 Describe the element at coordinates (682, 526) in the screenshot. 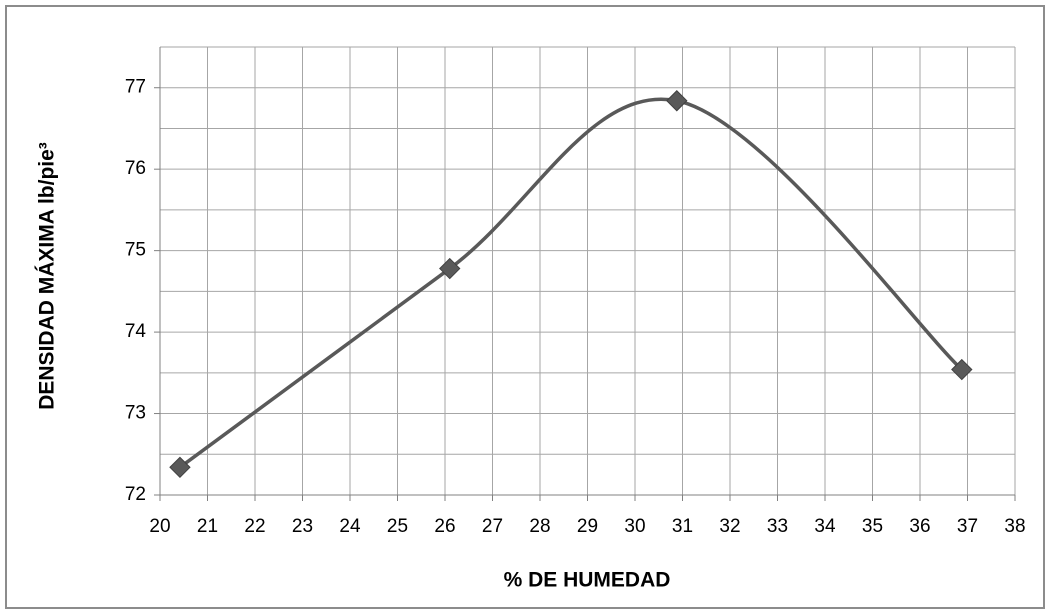

I see `x-tick-label: 31` at that location.